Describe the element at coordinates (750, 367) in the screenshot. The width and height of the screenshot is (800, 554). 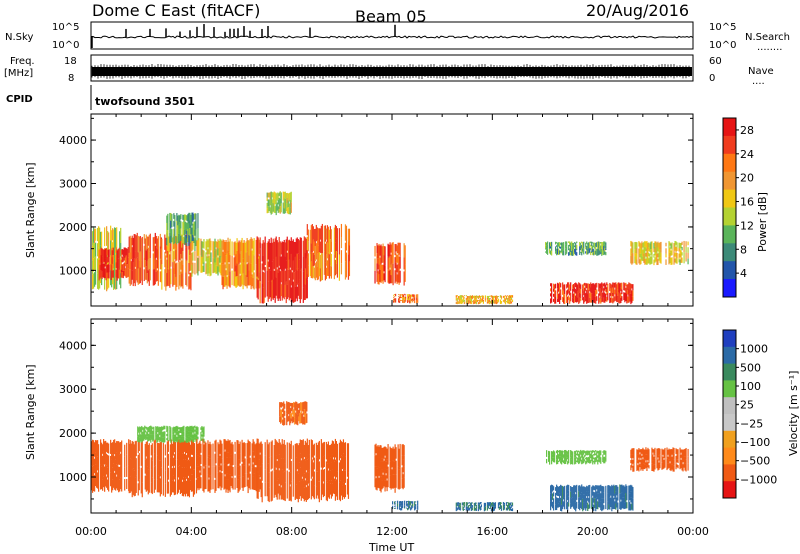
I see `colorbar-tick-label: 500` at that location.